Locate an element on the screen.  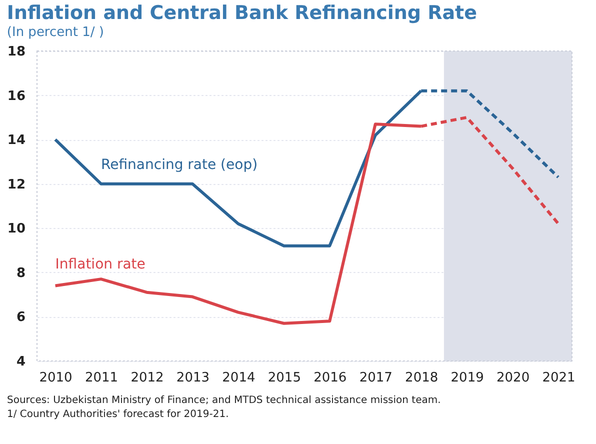
x-tick-label: 2020 is located at coordinates (513, 378).